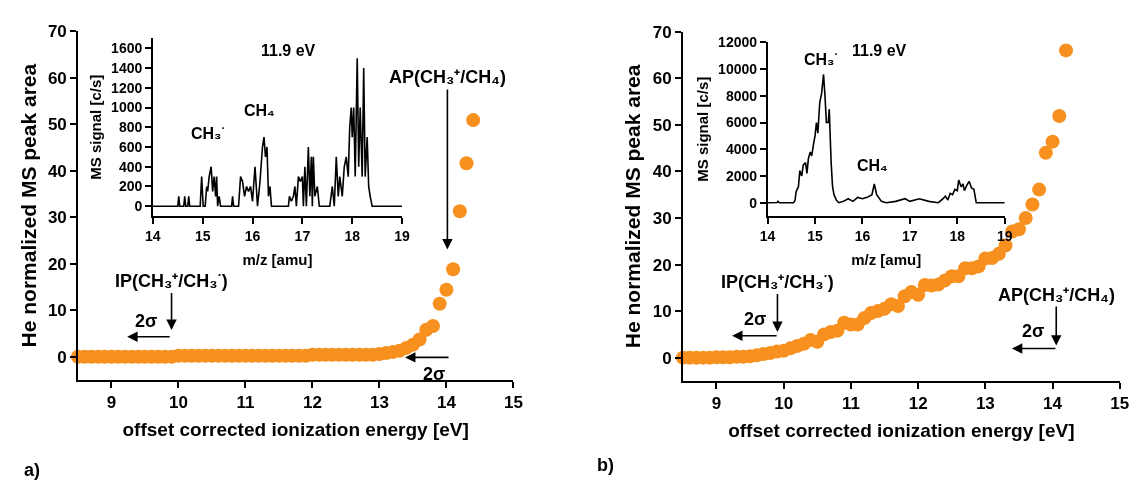  Describe the element at coordinates (127, 107) in the screenshot. I see `y-tick-label: 1000` at that location.